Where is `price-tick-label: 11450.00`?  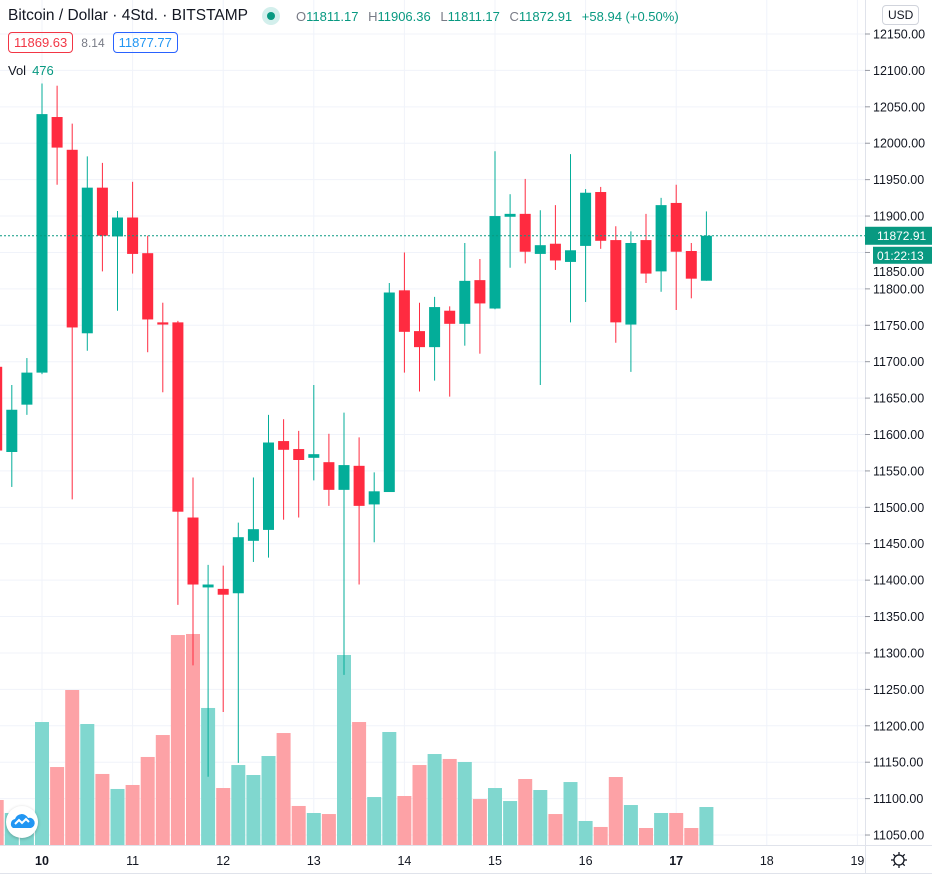 price-tick-label: 11450.00 is located at coordinates (898, 544).